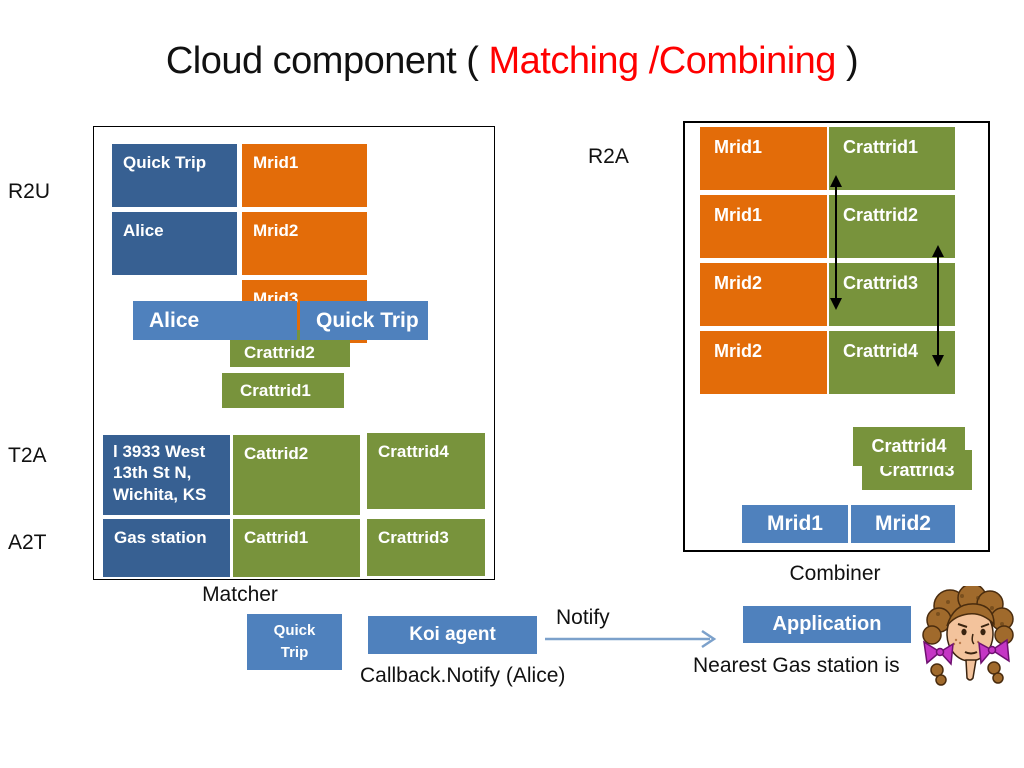  Describe the element at coordinates (847, 61) in the screenshot. I see `title-suffix: )` at that location.